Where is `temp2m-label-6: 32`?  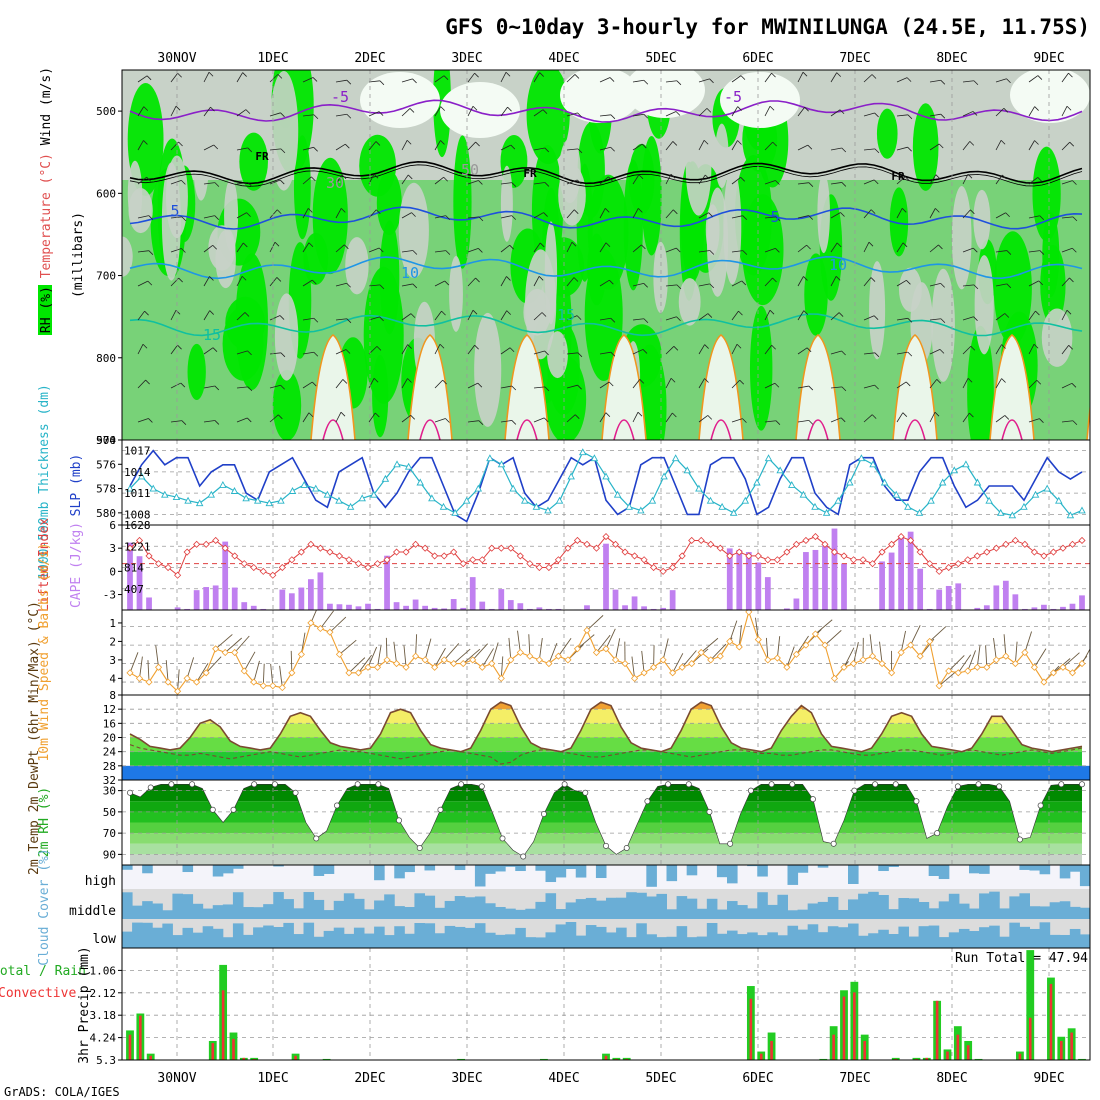
temp2m-label-6: 32 is located at coordinates (109, 780).